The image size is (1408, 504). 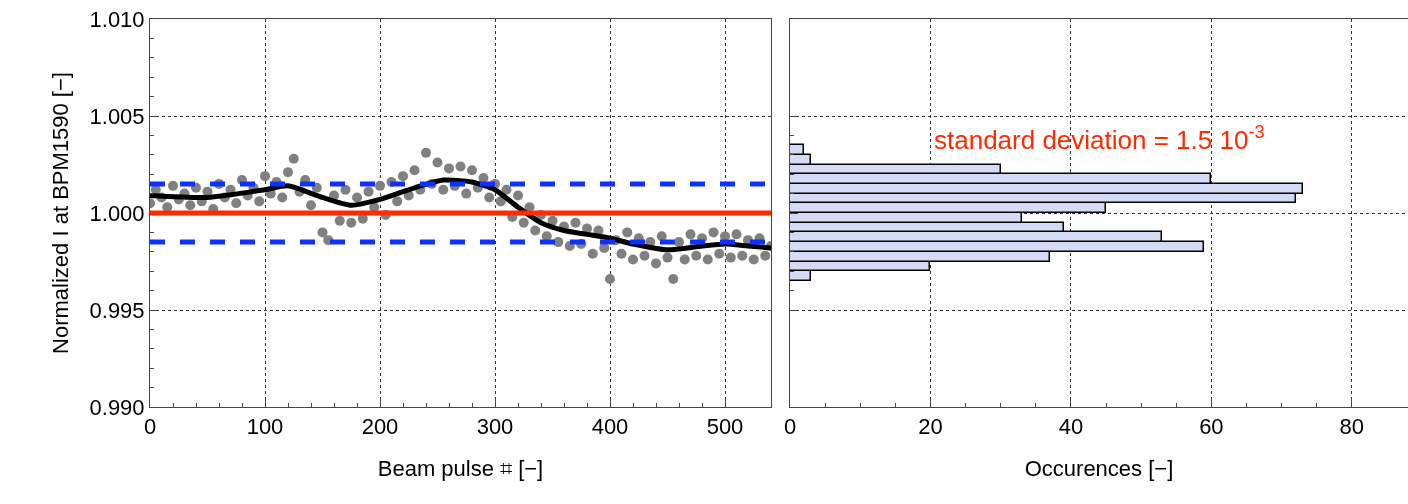 I want to click on x-axis-title: Beam pulse ⌗ [−], so click(x=460, y=469).